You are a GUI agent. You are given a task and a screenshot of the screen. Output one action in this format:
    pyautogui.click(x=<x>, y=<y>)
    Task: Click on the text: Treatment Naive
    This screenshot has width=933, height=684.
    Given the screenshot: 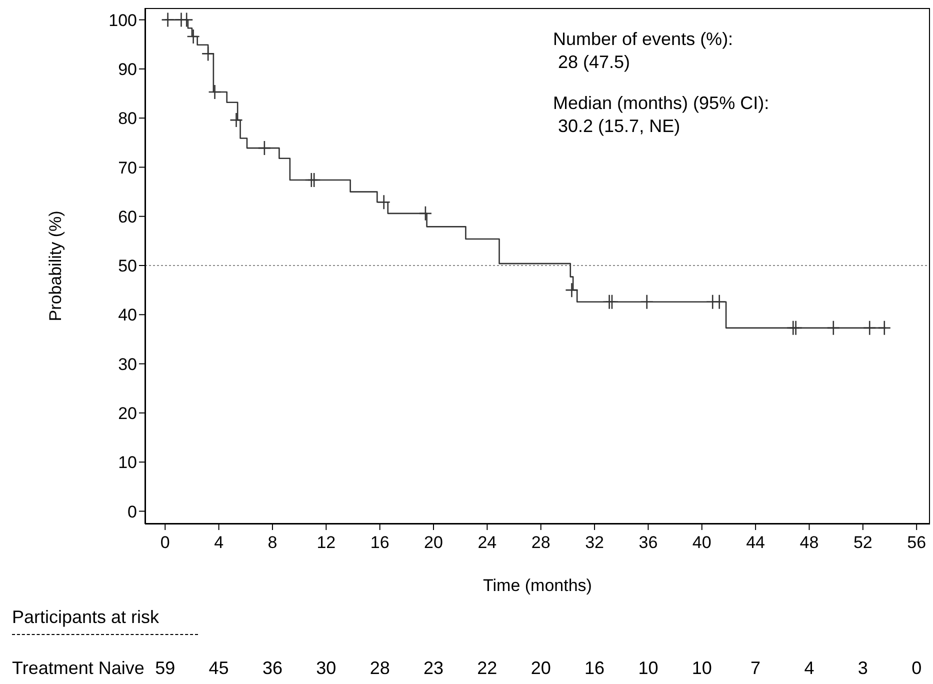 What is the action you would take?
    pyautogui.click(x=78, y=668)
    